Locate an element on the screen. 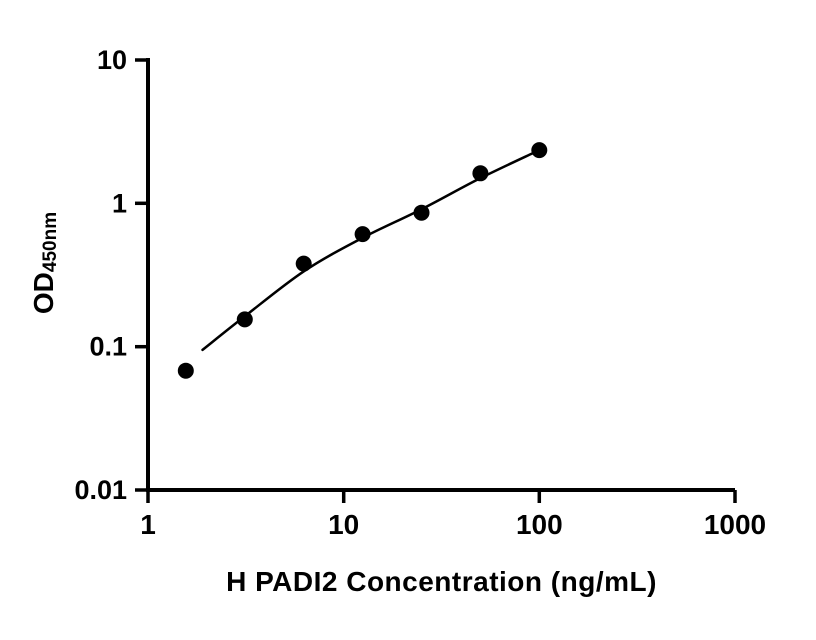 This screenshot has height=640, width=816. y-axis-title: OD 450nm is located at coordinates (44, 263).